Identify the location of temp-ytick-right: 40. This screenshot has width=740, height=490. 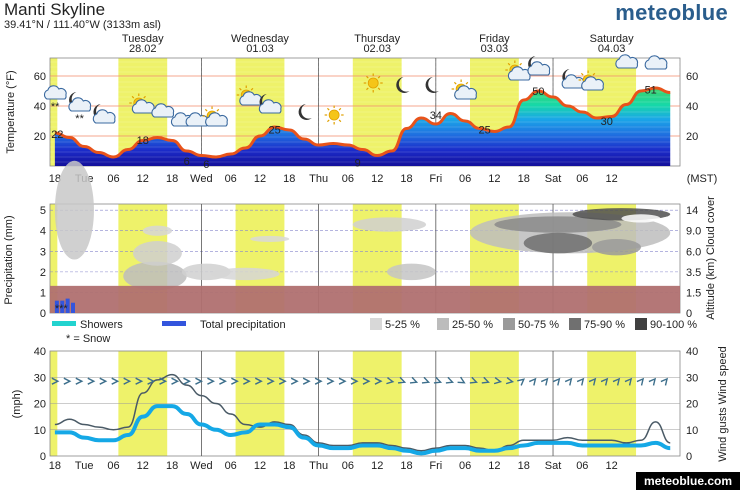
(692, 107).